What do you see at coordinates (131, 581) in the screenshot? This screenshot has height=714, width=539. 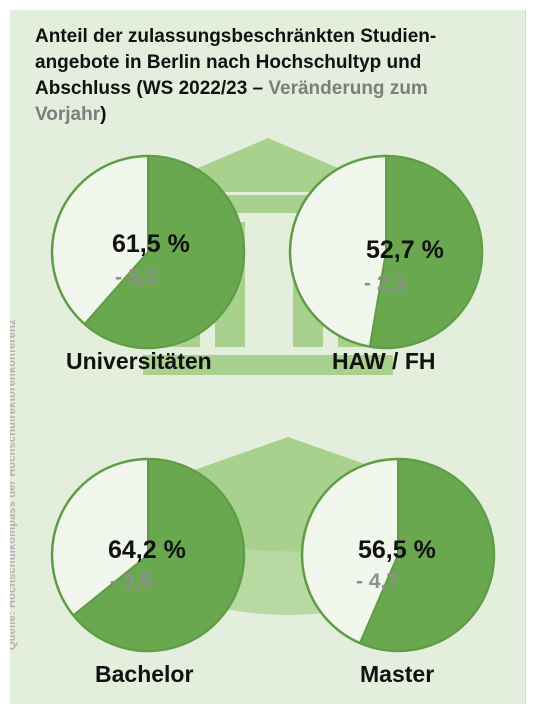 I see `change-label-bachelor: - 3,5` at bounding box center [131, 581].